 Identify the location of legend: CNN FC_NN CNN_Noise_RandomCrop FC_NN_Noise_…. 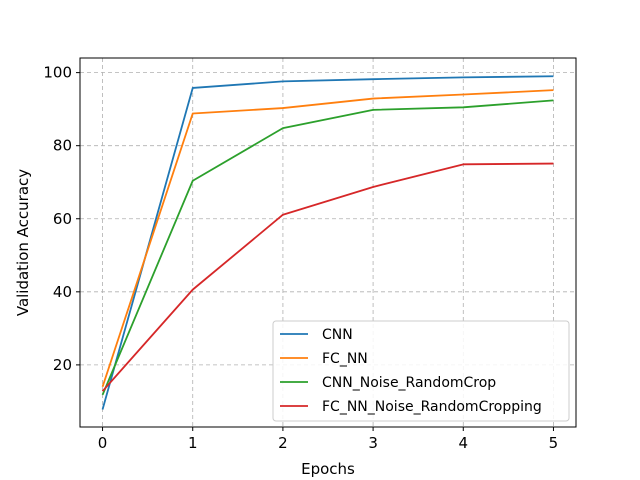
(421, 371).